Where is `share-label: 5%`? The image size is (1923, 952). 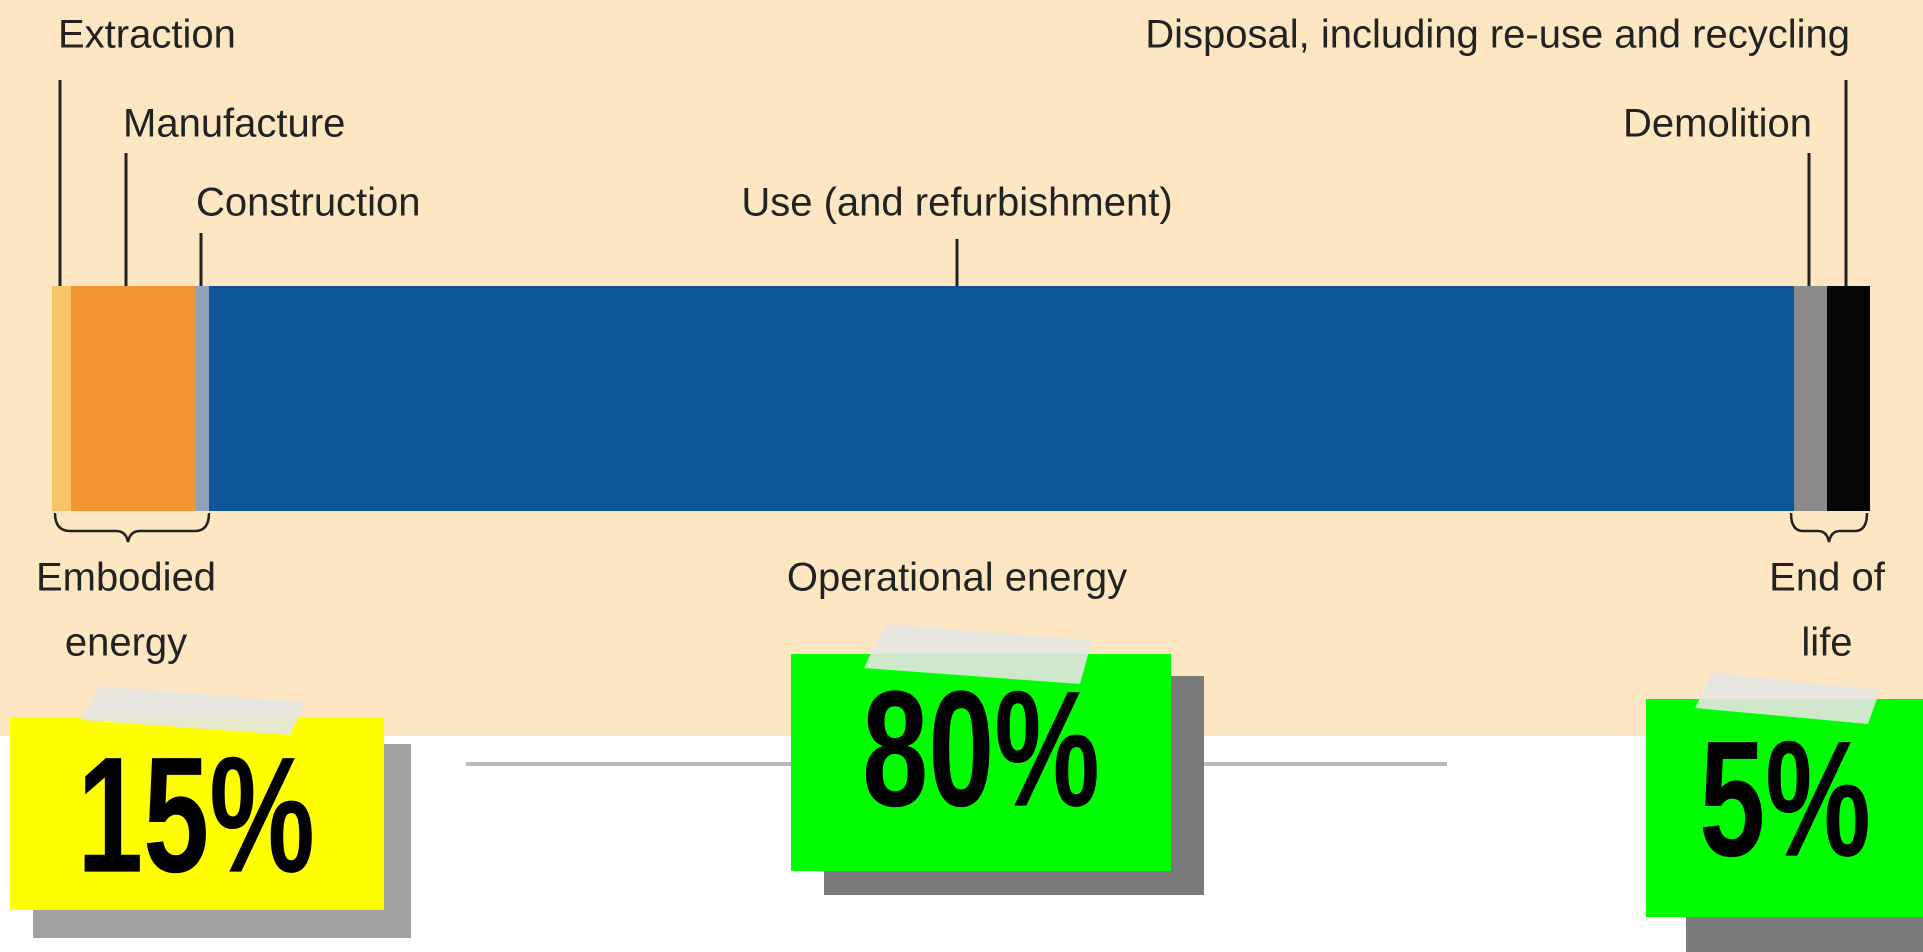 share-label: 5% is located at coordinates (1785, 800).